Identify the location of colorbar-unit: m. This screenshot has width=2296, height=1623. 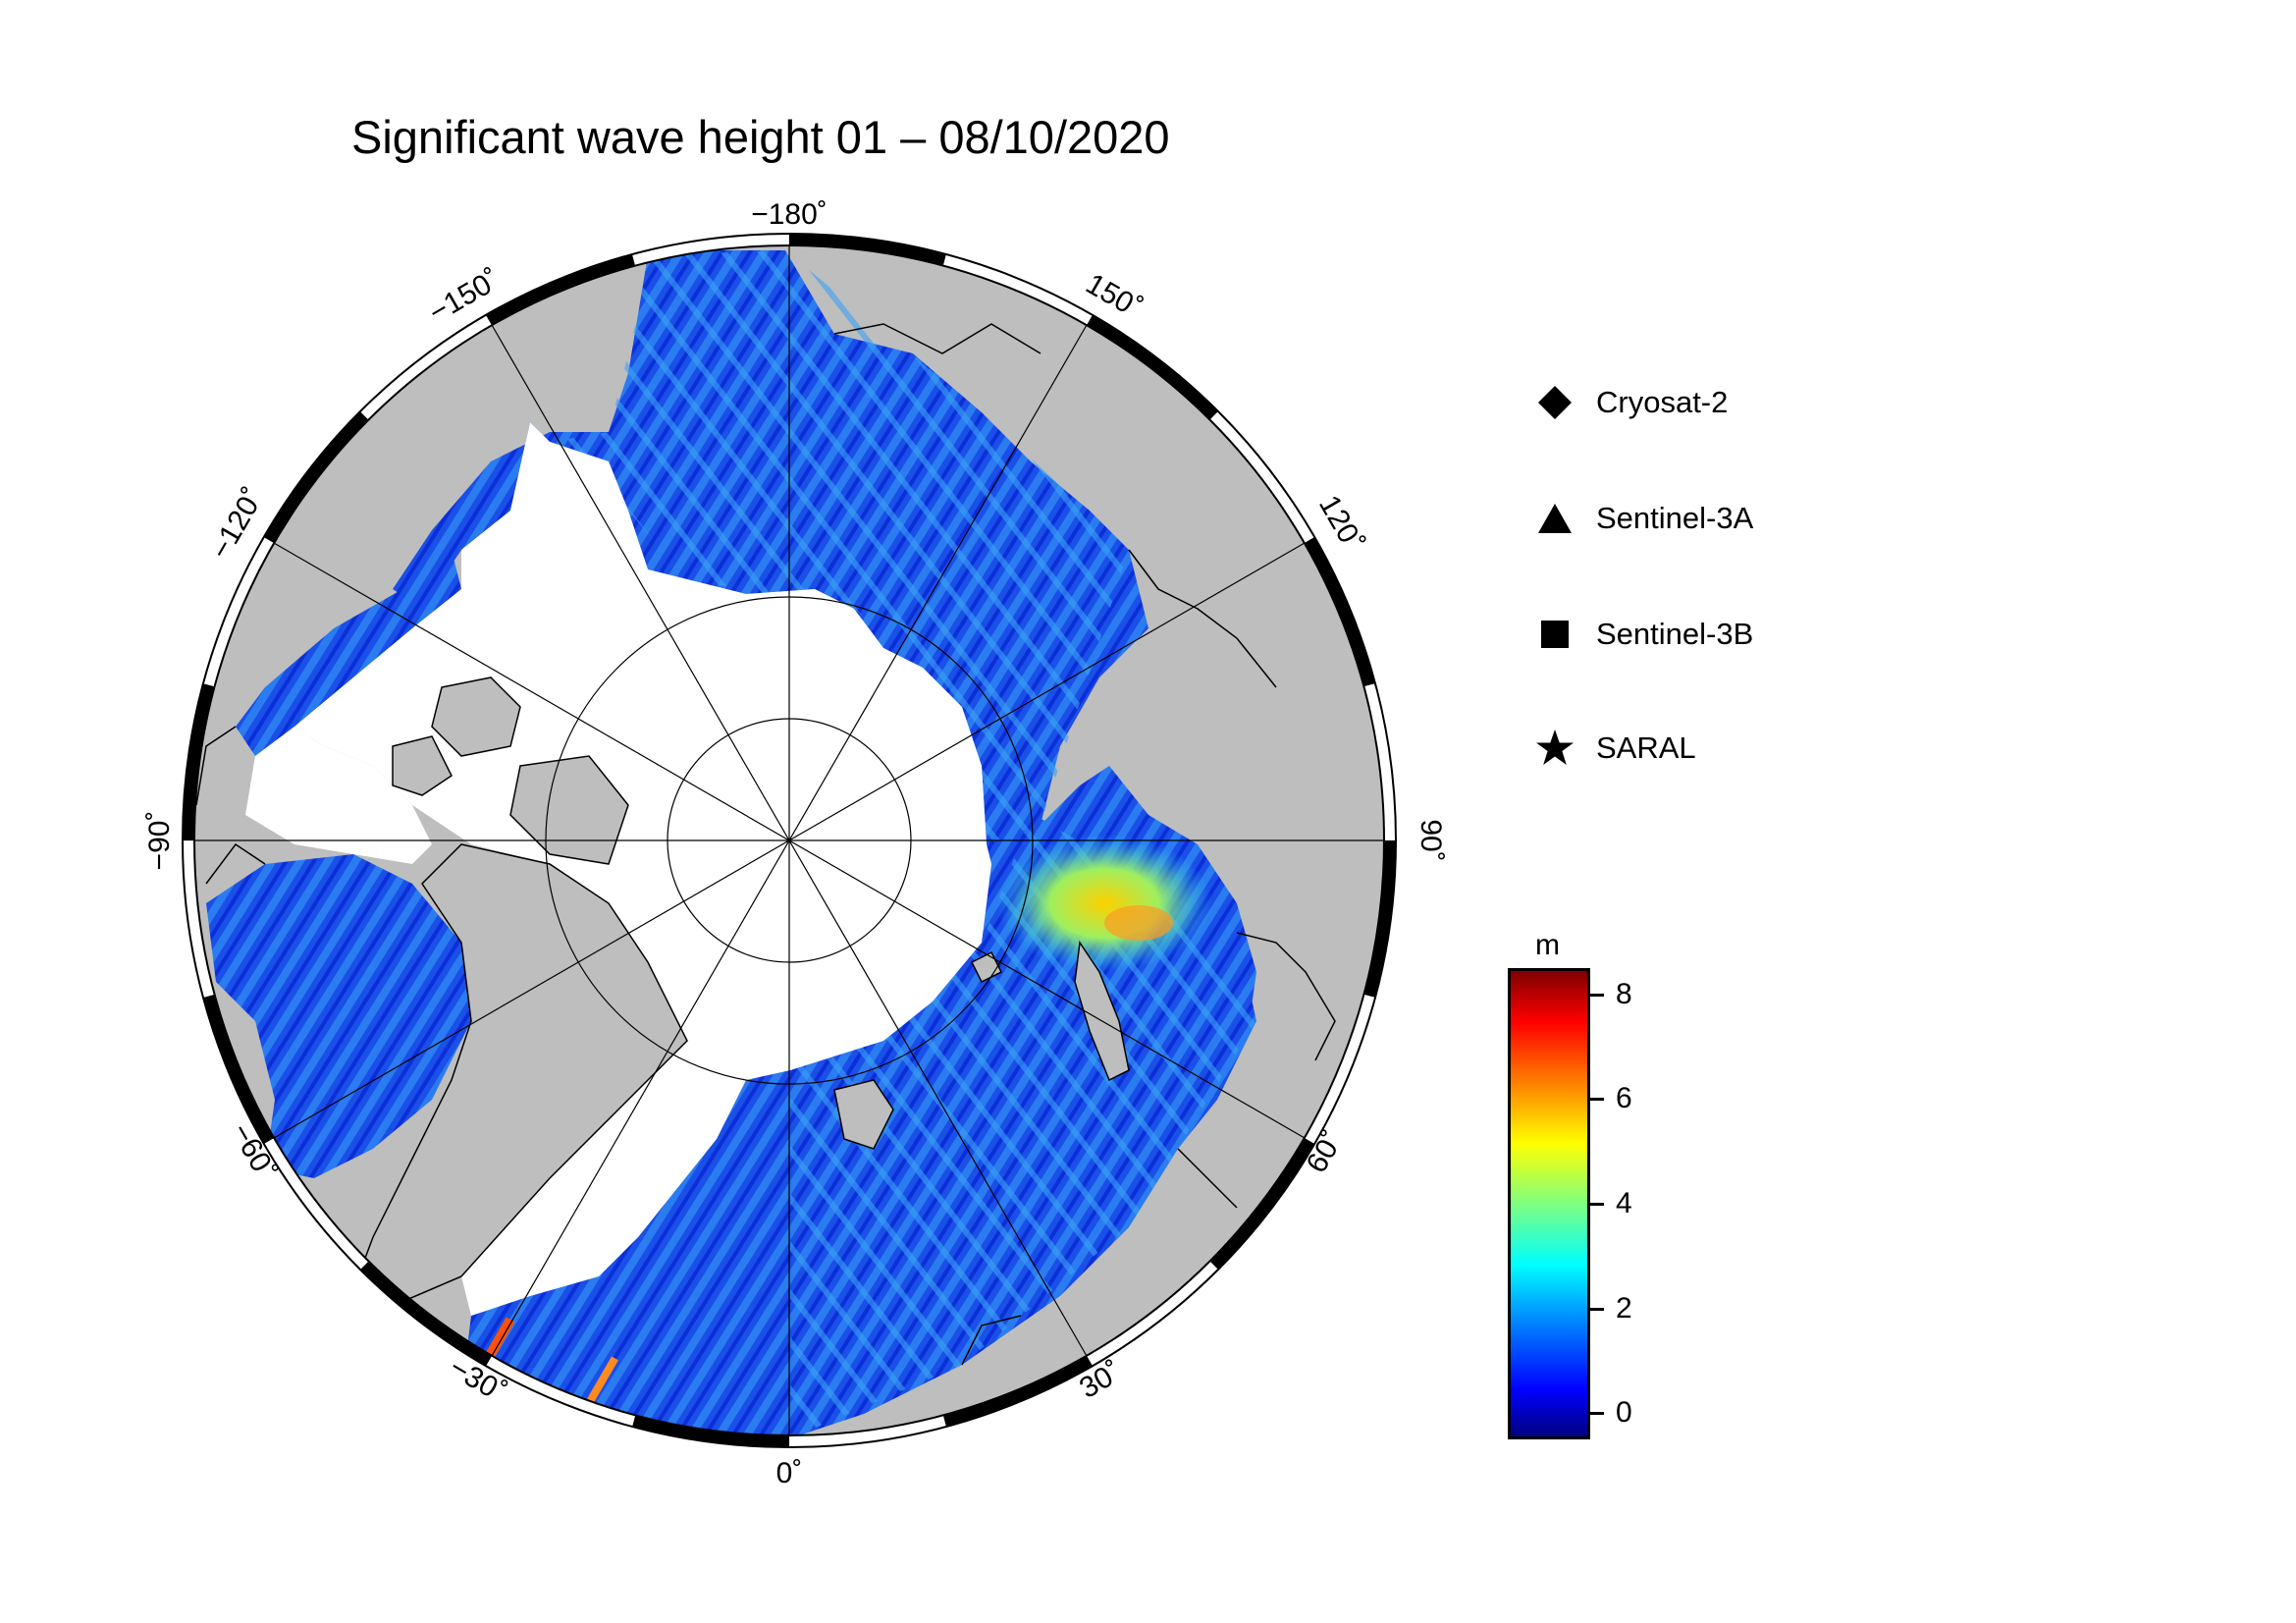
(1548, 945).